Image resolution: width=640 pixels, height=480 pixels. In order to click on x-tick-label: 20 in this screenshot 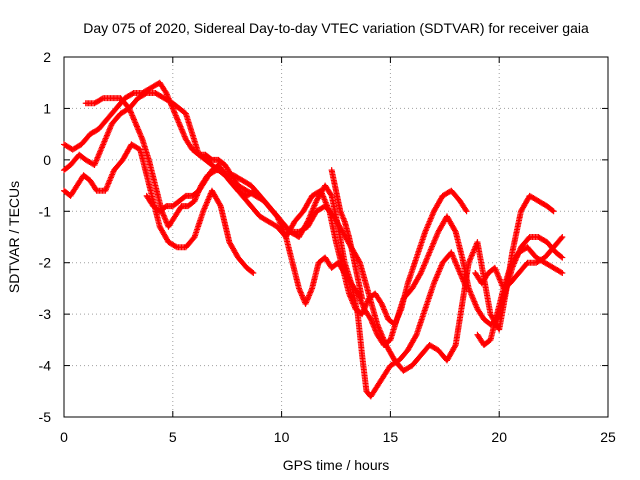, I will do `click(499, 437)`.